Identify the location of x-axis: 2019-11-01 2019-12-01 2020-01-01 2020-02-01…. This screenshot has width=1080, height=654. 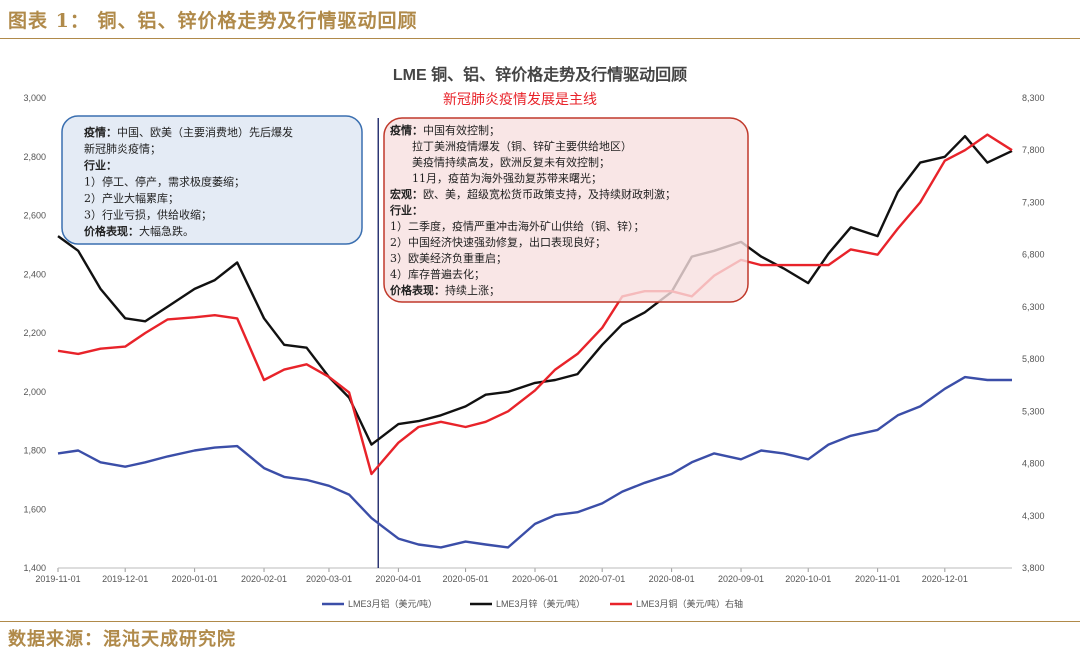
(501, 576).